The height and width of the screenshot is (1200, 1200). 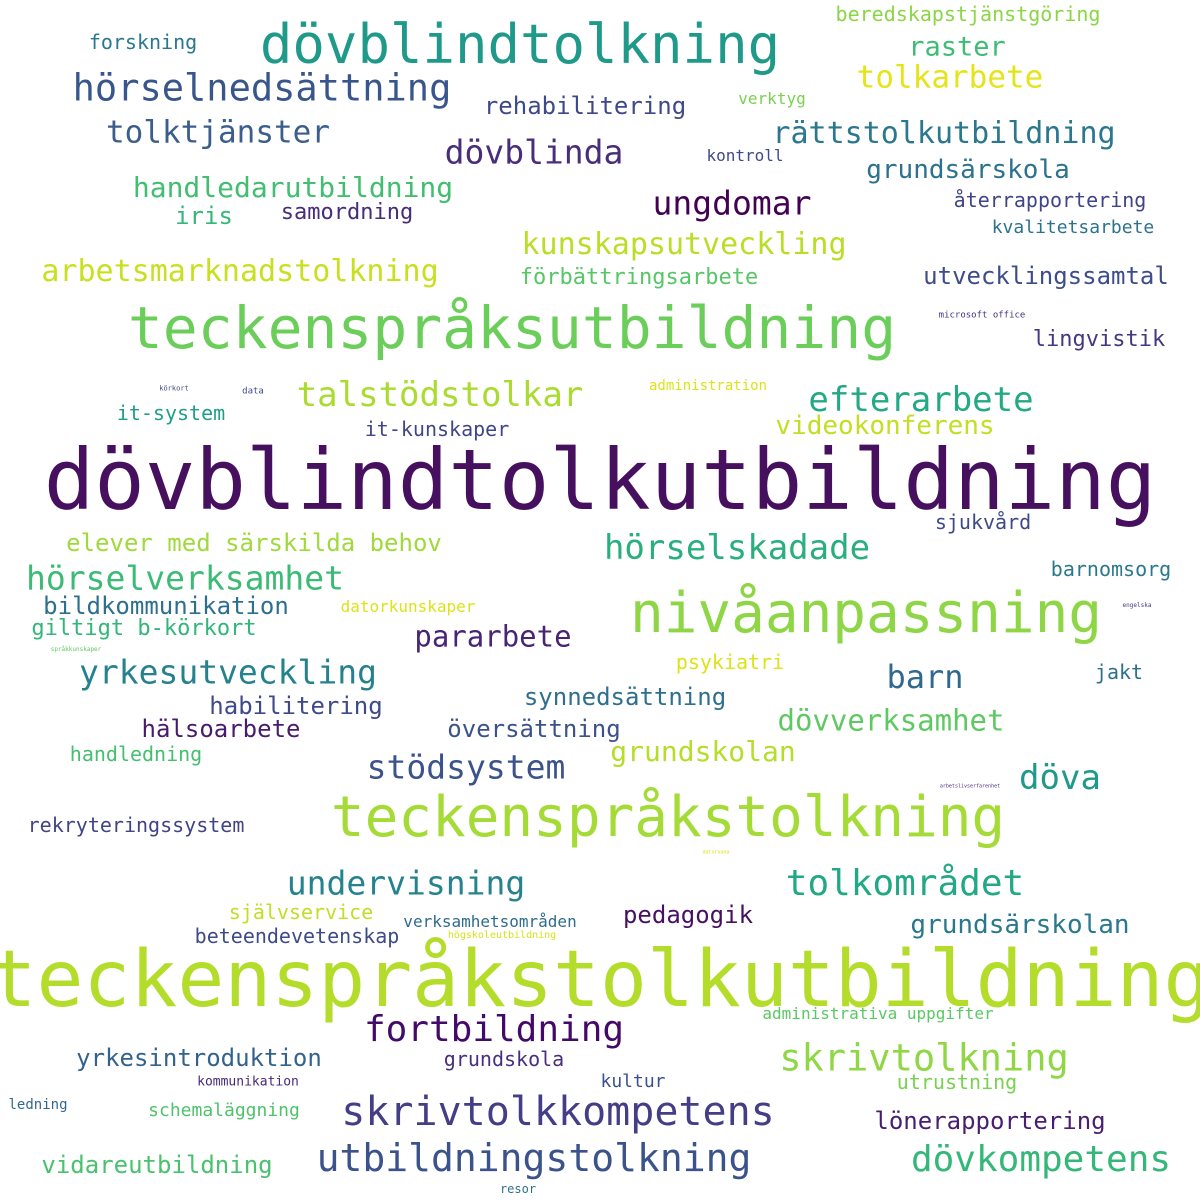 I want to click on word: arbetsmarknadstolkning, so click(x=240, y=271).